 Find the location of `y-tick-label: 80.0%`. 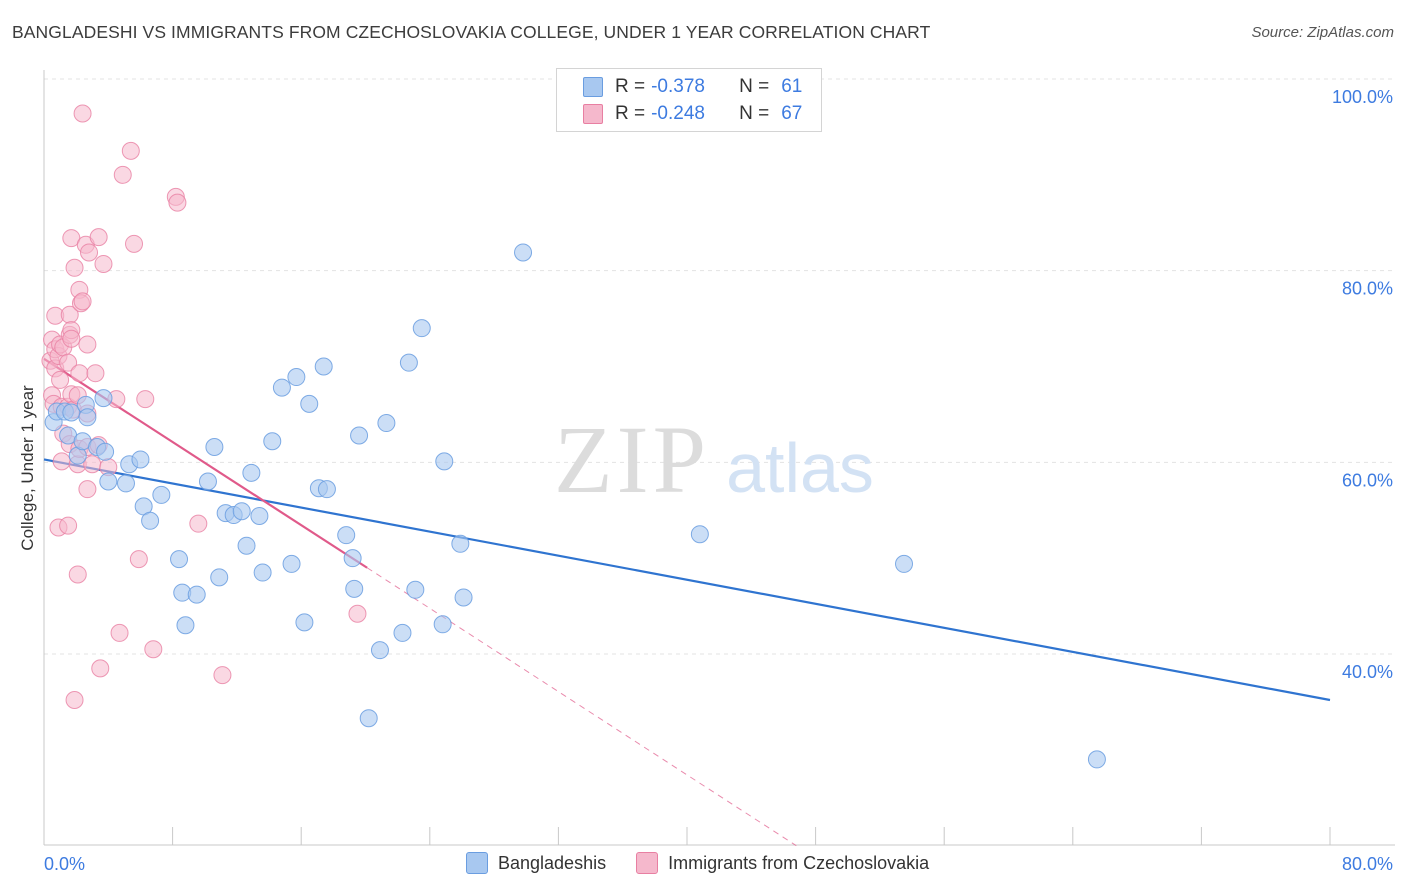

y-tick-label: 80.0% is located at coordinates (1367, 289).